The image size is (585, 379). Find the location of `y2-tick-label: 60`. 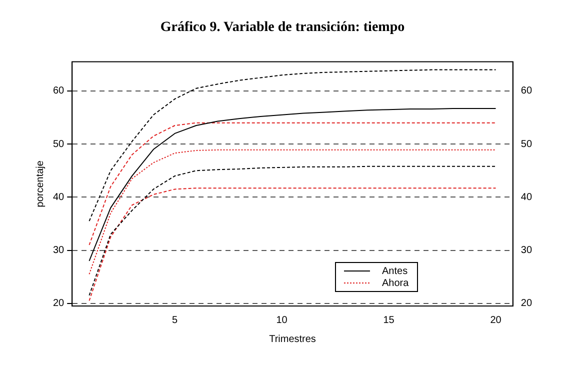

y2-tick-label: 60 is located at coordinates (526, 91).